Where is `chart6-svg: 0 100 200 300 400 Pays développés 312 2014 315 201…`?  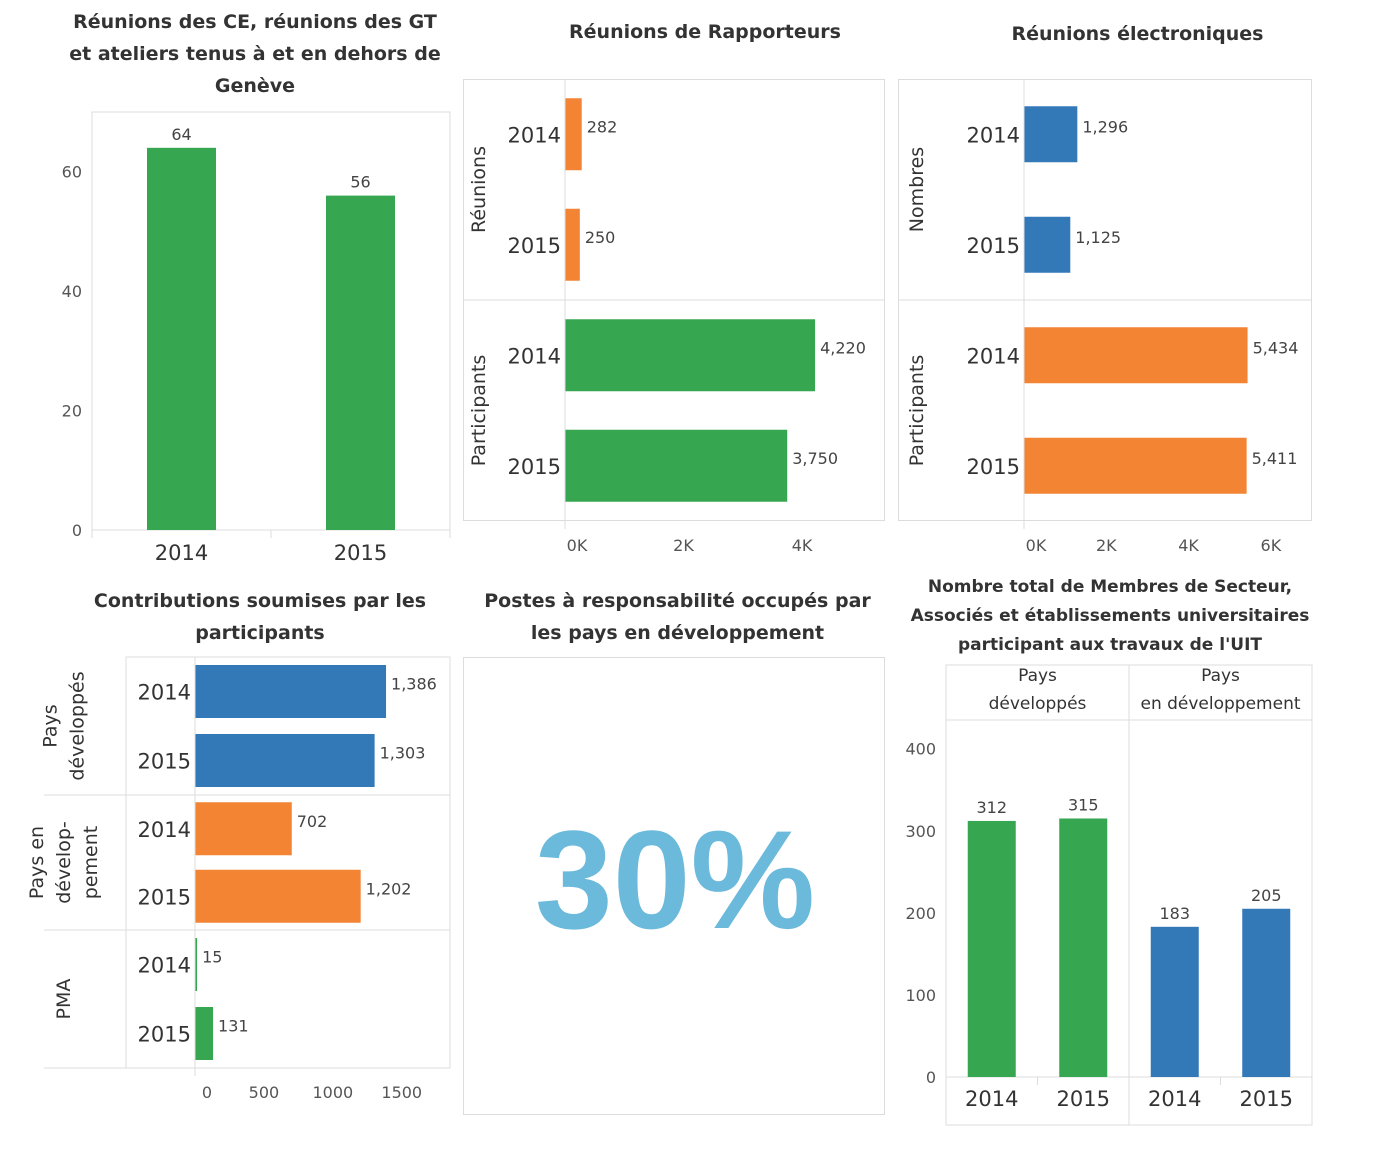 chart6-svg: 0 100 200 300 400 Pays développés 312 2014 315 201… is located at coordinates (1109, 895).